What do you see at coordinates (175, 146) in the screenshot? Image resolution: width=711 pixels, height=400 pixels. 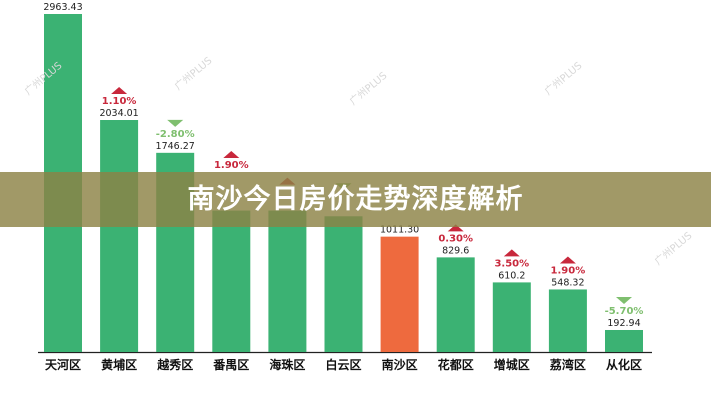 I see `data-label: 1746.27` at bounding box center [175, 146].